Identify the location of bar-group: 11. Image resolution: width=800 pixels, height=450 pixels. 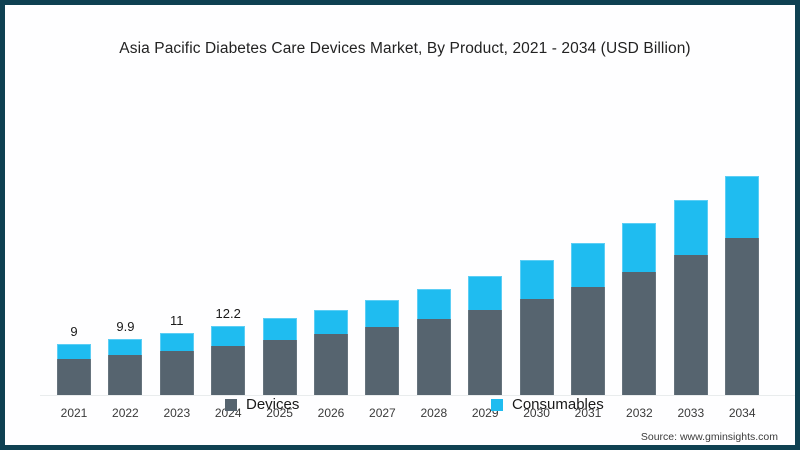
(176, 354).